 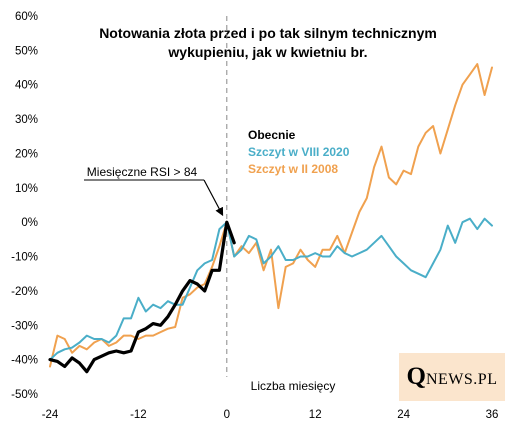 I want to click on x-axis-label: Liczba miesięcy, so click(x=293, y=386).